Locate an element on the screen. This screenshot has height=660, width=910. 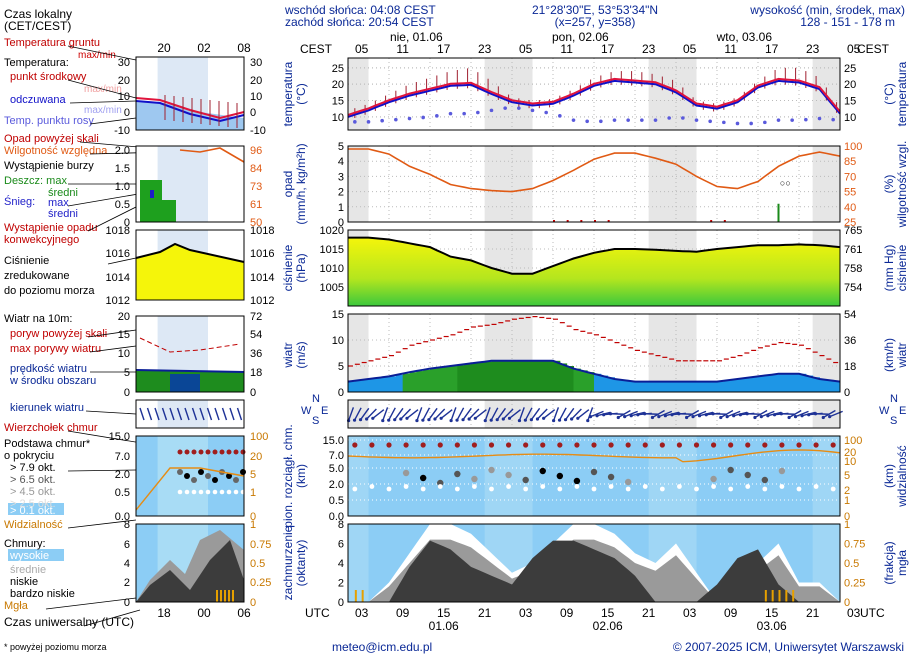
visibility-line is located at coordinates (594, 456).